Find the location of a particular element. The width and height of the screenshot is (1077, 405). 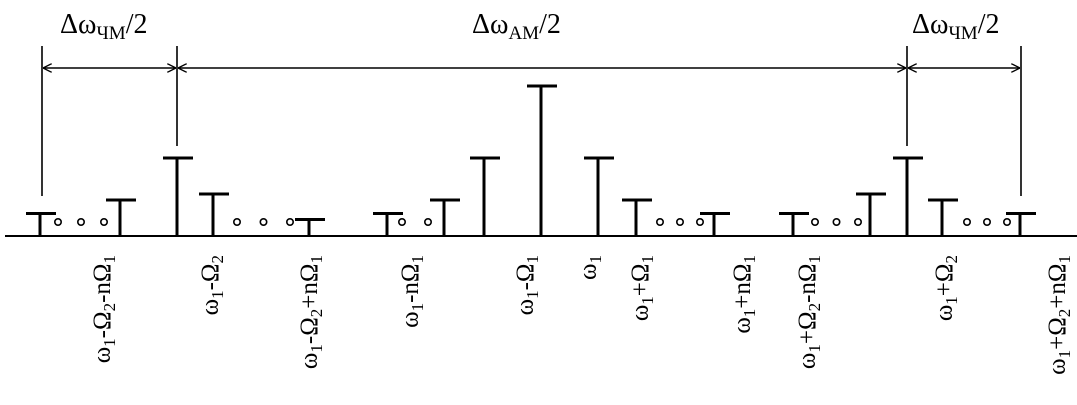

frequency-label-w1+O2: ω1+Ω2 is located at coordinates (946, 288).